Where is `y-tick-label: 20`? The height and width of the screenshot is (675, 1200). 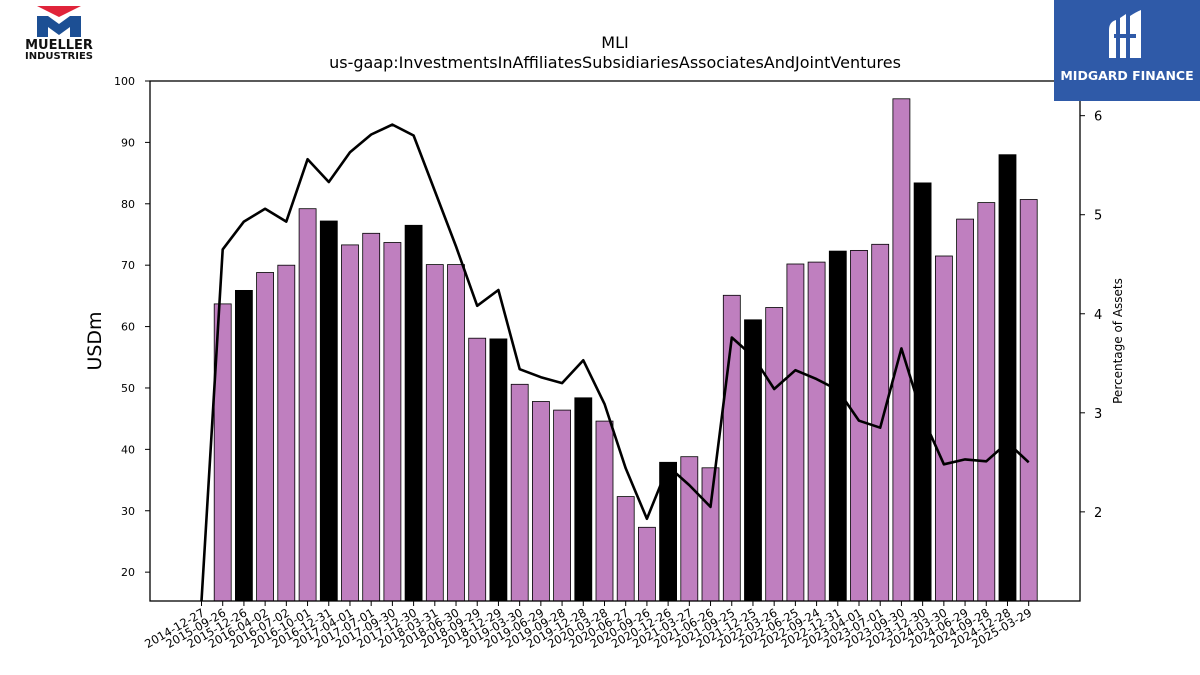 y-tick-label: 20 is located at coordinates (128, 572).